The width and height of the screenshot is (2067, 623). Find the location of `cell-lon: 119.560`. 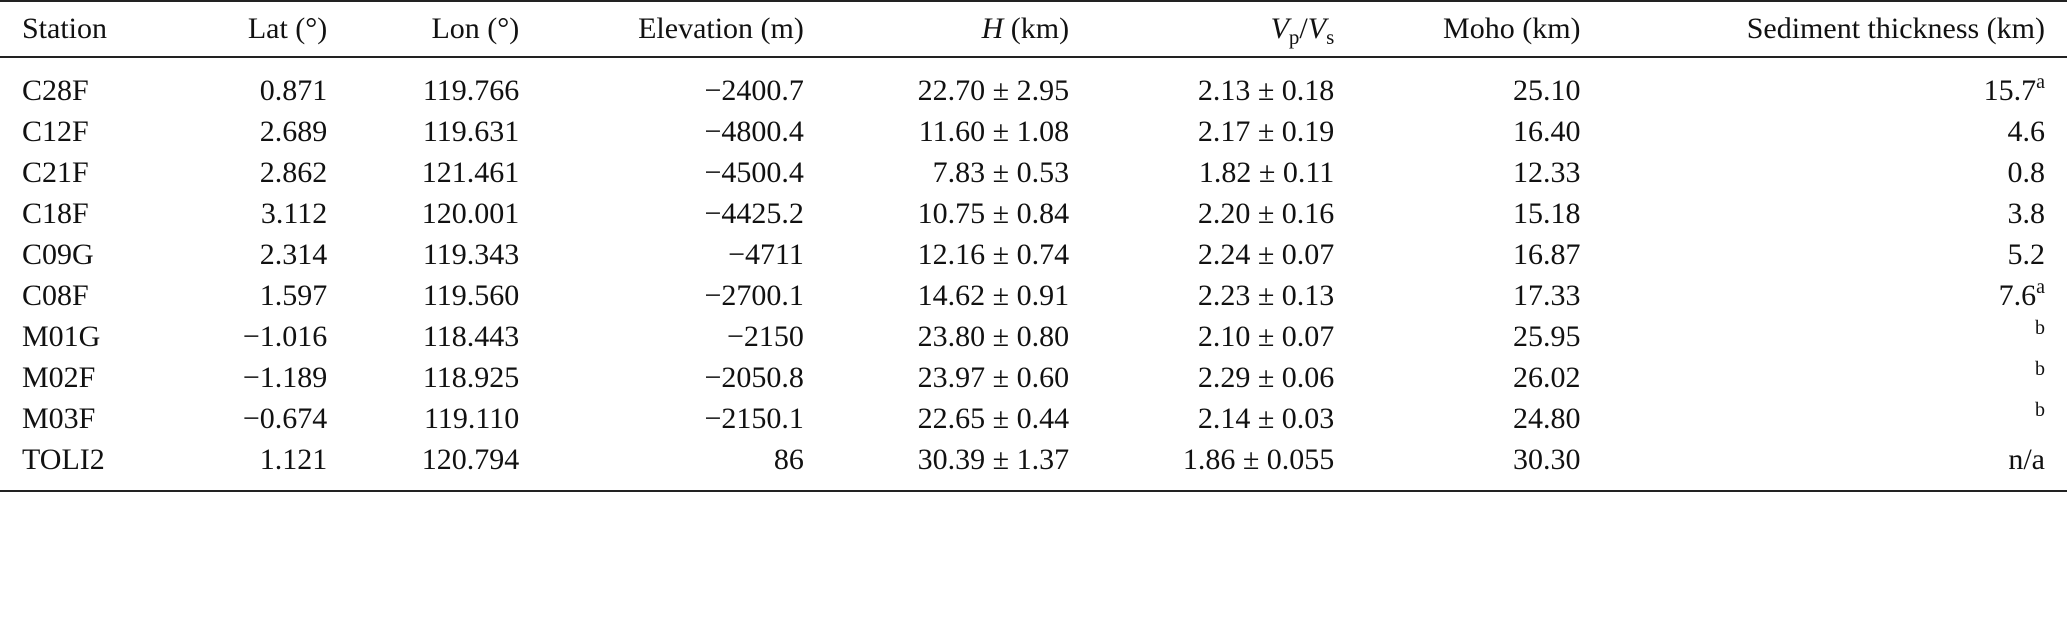

cell-lon: 119.560 is located at coordinates (471, 295).